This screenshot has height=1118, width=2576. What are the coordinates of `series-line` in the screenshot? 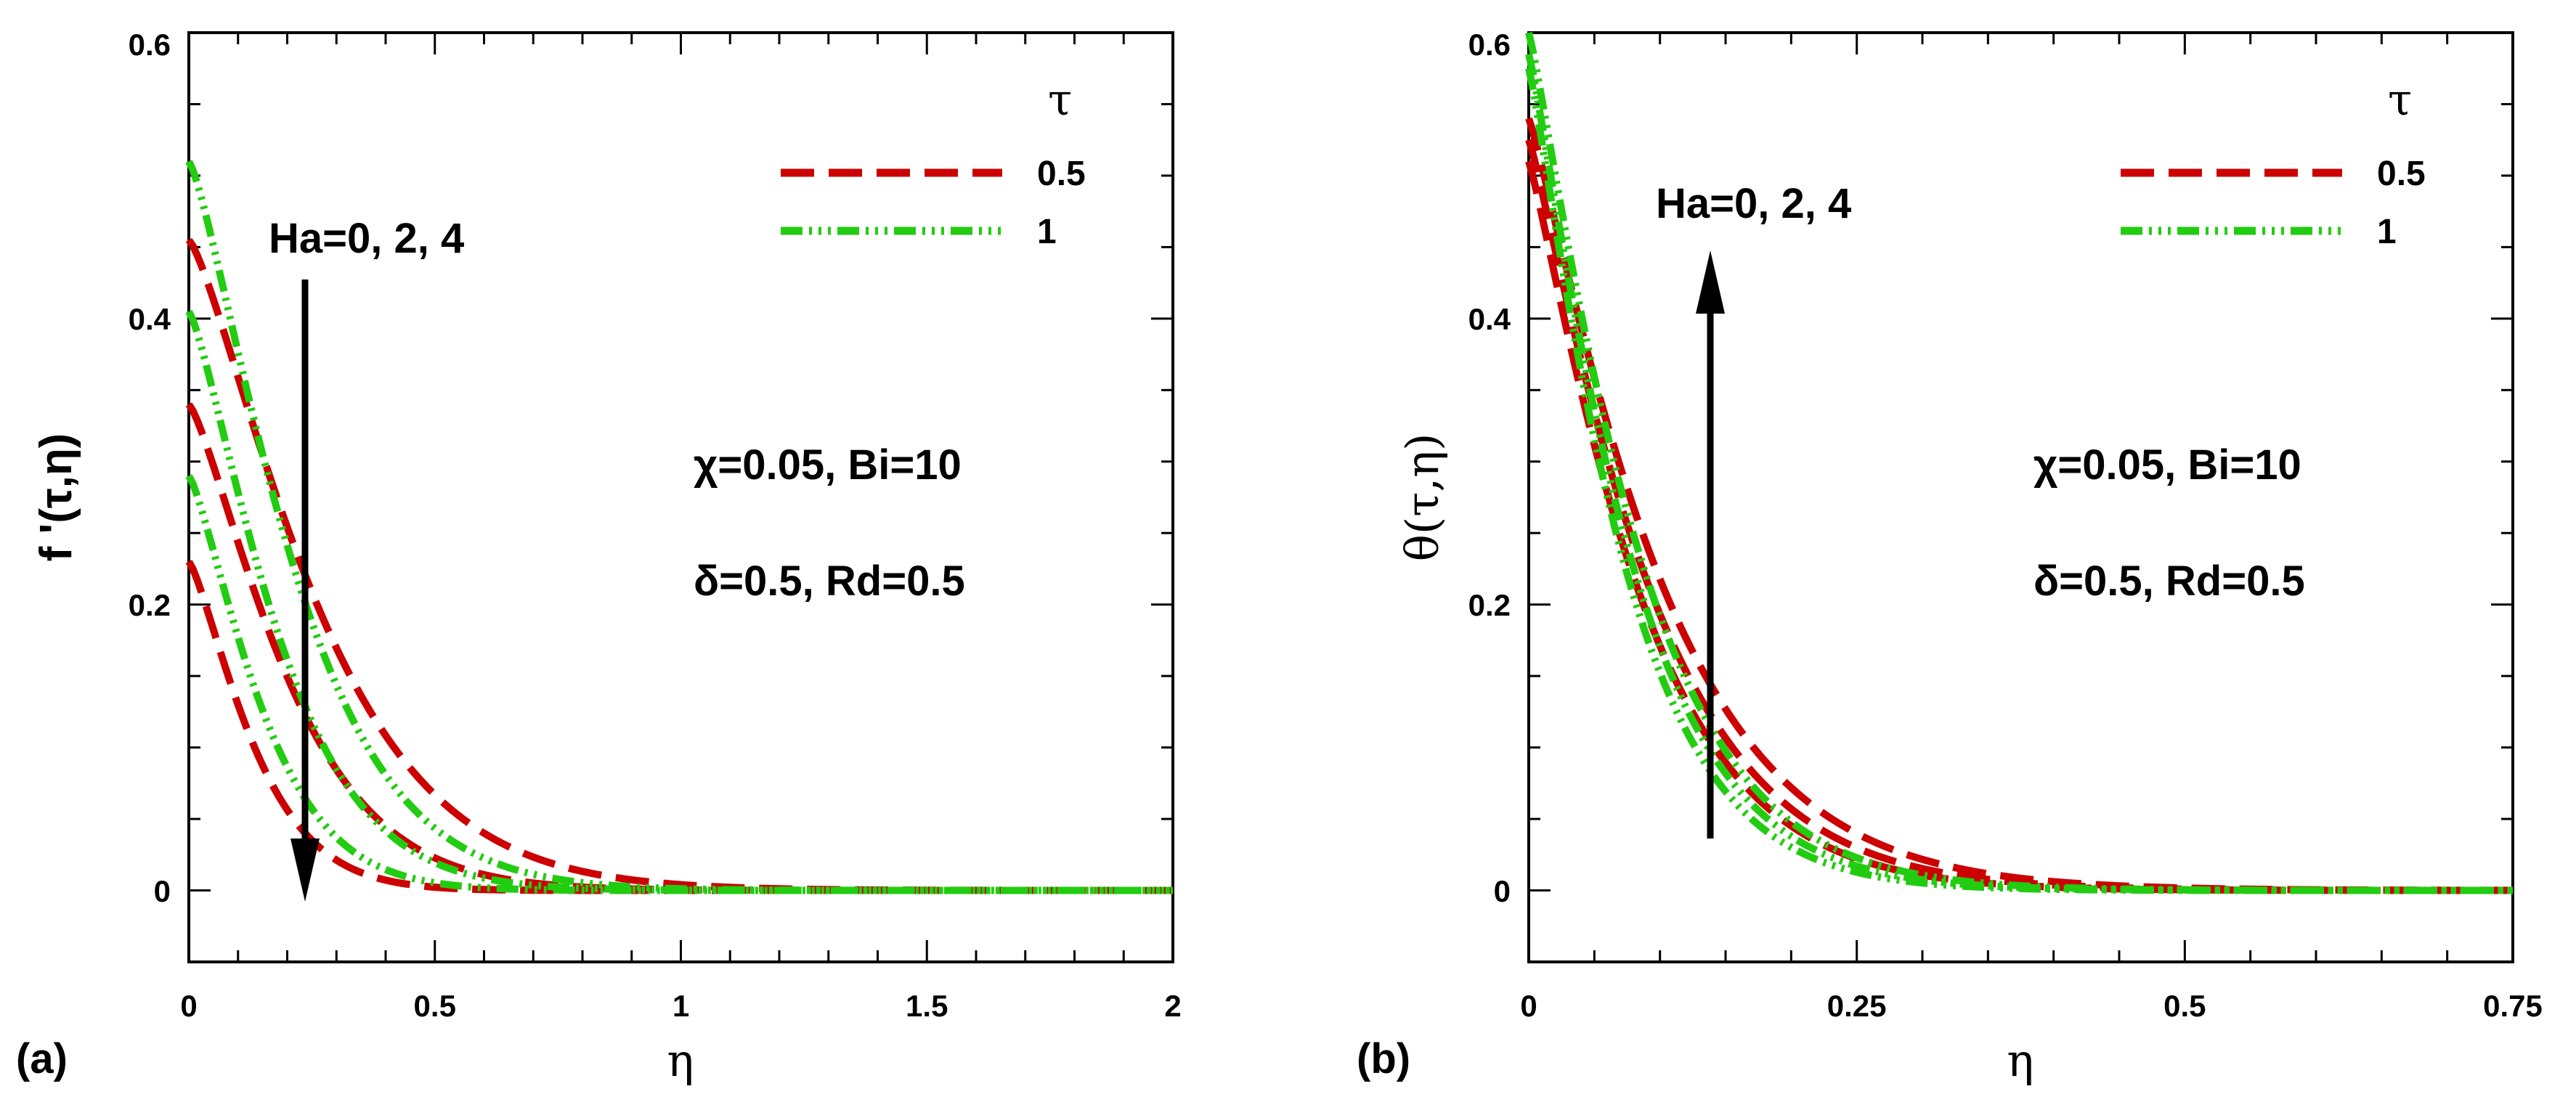 It's located at (679, 684).